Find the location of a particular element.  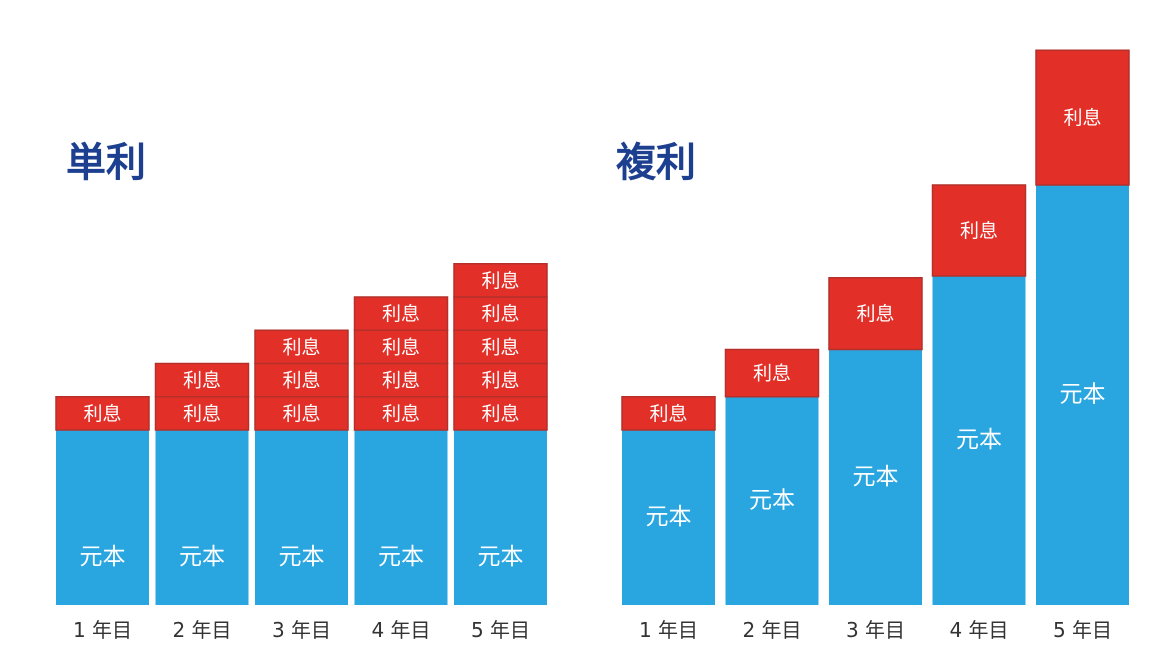

simple-interest-label-4-1: 利息 is located at coordinates (401, 414).